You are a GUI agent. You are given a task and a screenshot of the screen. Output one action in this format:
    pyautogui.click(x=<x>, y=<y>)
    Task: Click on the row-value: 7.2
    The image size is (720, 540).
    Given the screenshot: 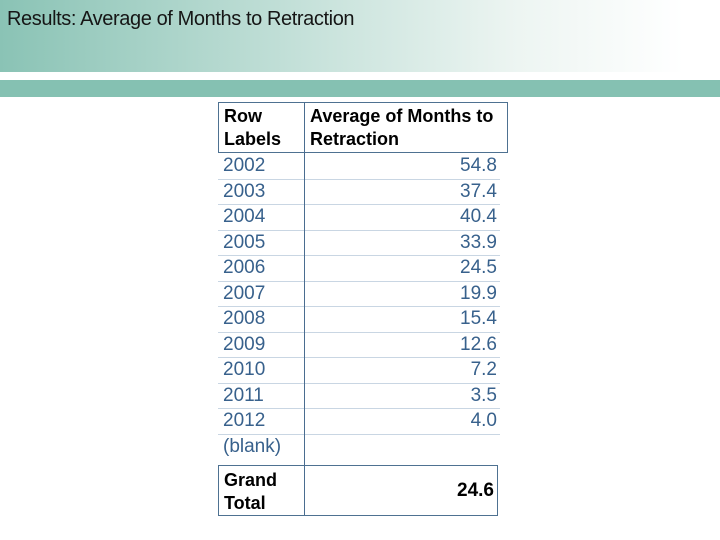 What is the action you would take?
    pyautogui.click(x=483, y=370)
    